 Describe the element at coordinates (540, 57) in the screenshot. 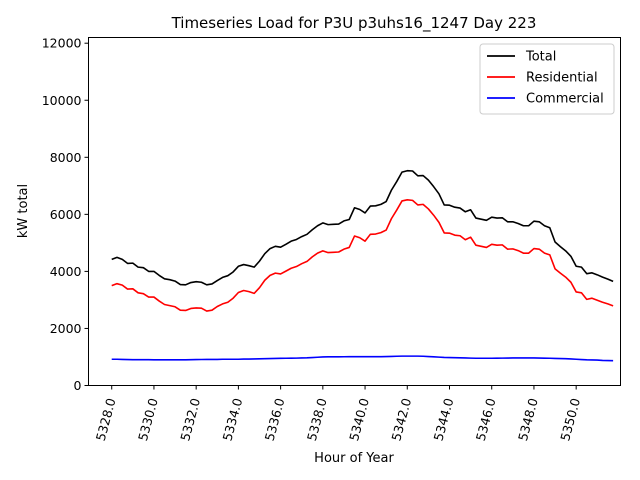

I see `legend-label-total: Total` at that location.